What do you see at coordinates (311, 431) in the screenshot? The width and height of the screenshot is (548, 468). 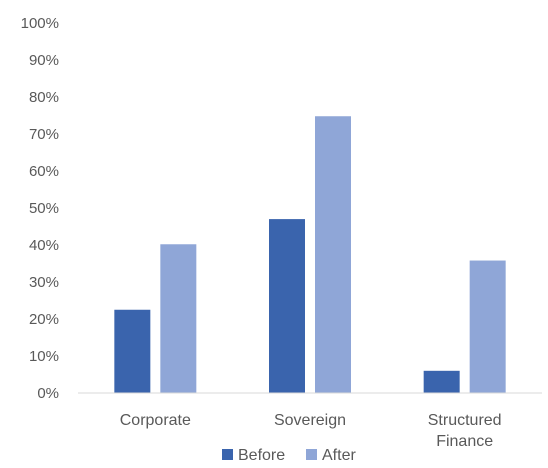 I see `x-axis: Corporate Sovereign Structured Finance` at bounding box center [311, 431].